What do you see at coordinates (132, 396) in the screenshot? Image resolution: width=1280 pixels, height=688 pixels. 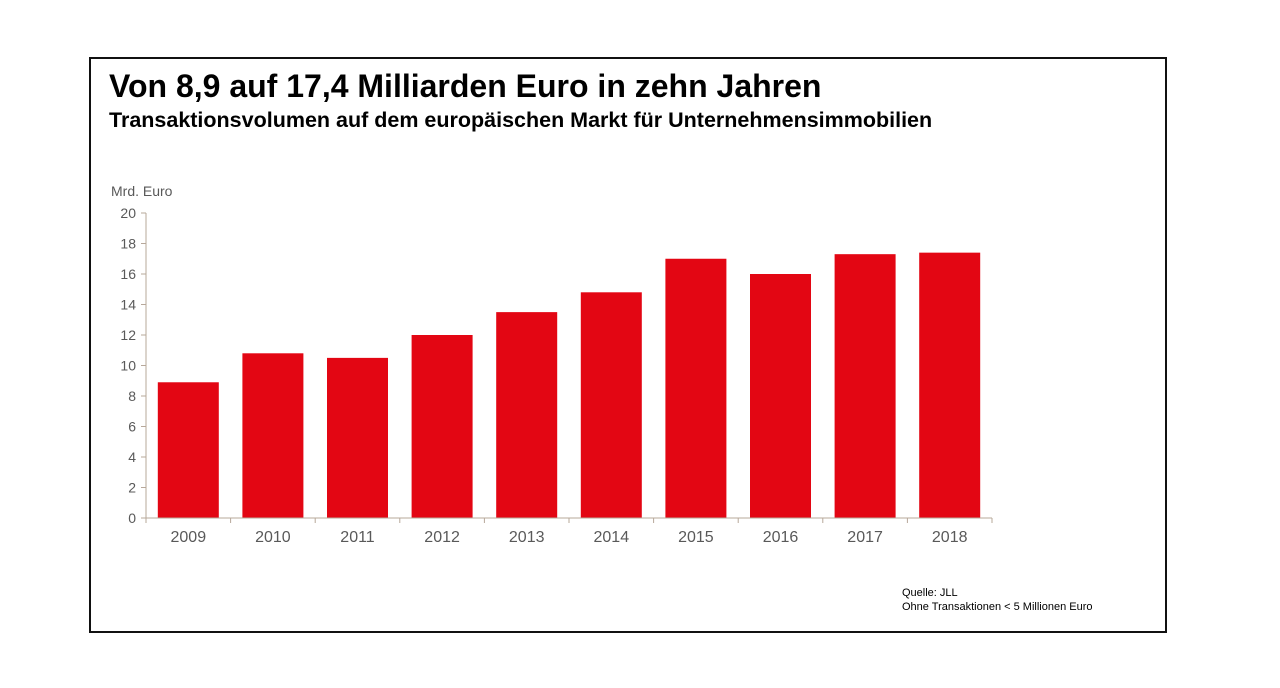 I see `y-tick-label: 8` at bounding box center [132, 396].